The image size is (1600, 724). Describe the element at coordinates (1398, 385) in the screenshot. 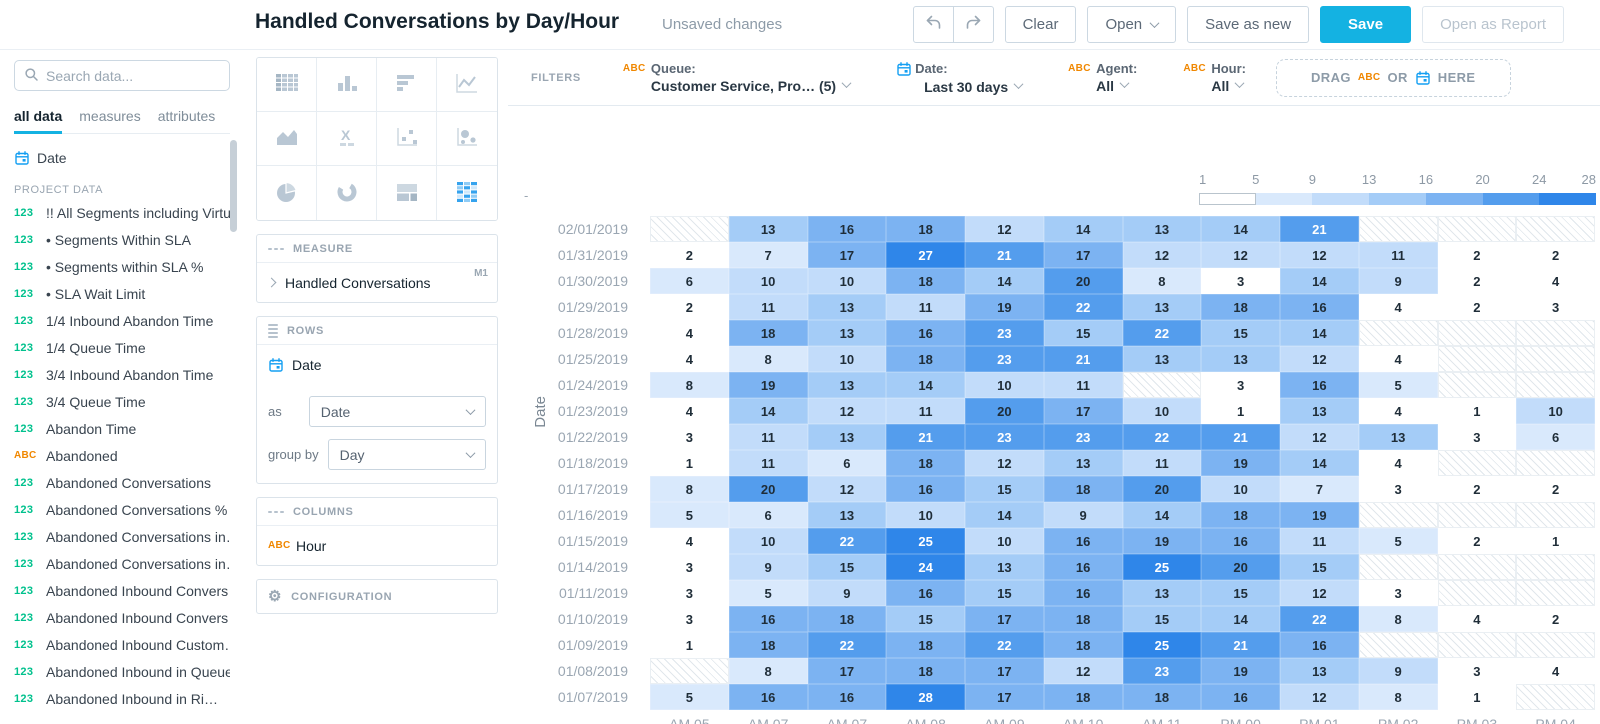

I see `heatmap-cell: 5` at that location.